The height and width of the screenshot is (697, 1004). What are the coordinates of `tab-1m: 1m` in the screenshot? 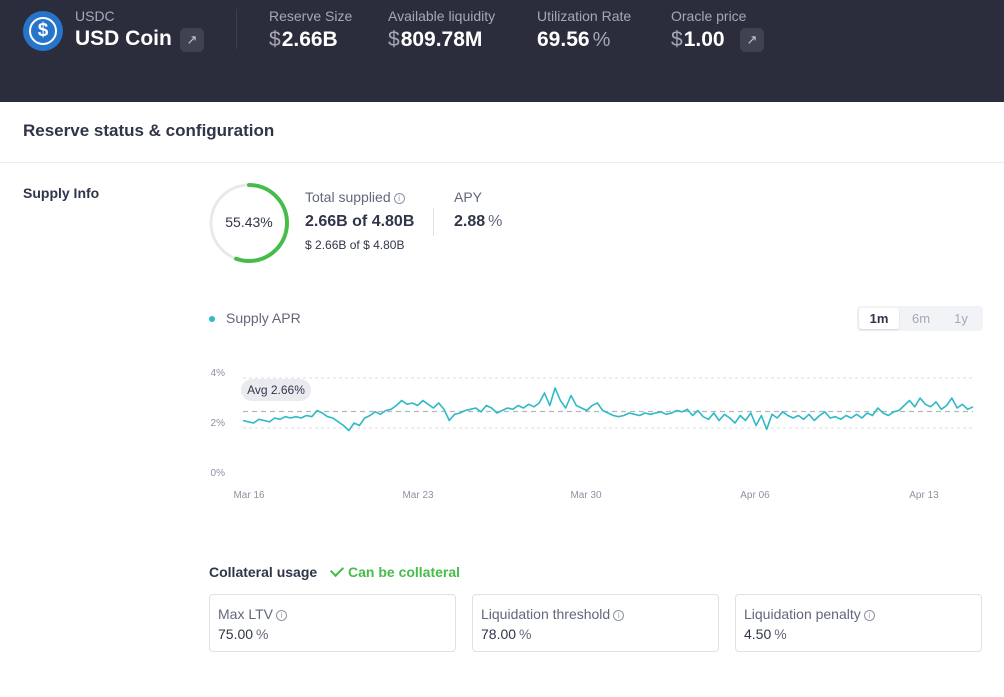 It's located at (879, 318).